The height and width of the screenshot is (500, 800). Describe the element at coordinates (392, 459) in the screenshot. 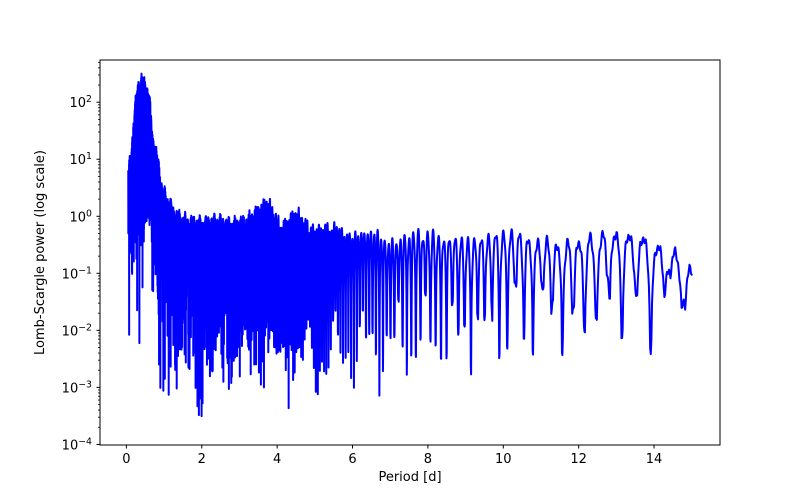

I see `x-axis-tick-labels: 0 2 4 6 8 10 12 14` at that location.